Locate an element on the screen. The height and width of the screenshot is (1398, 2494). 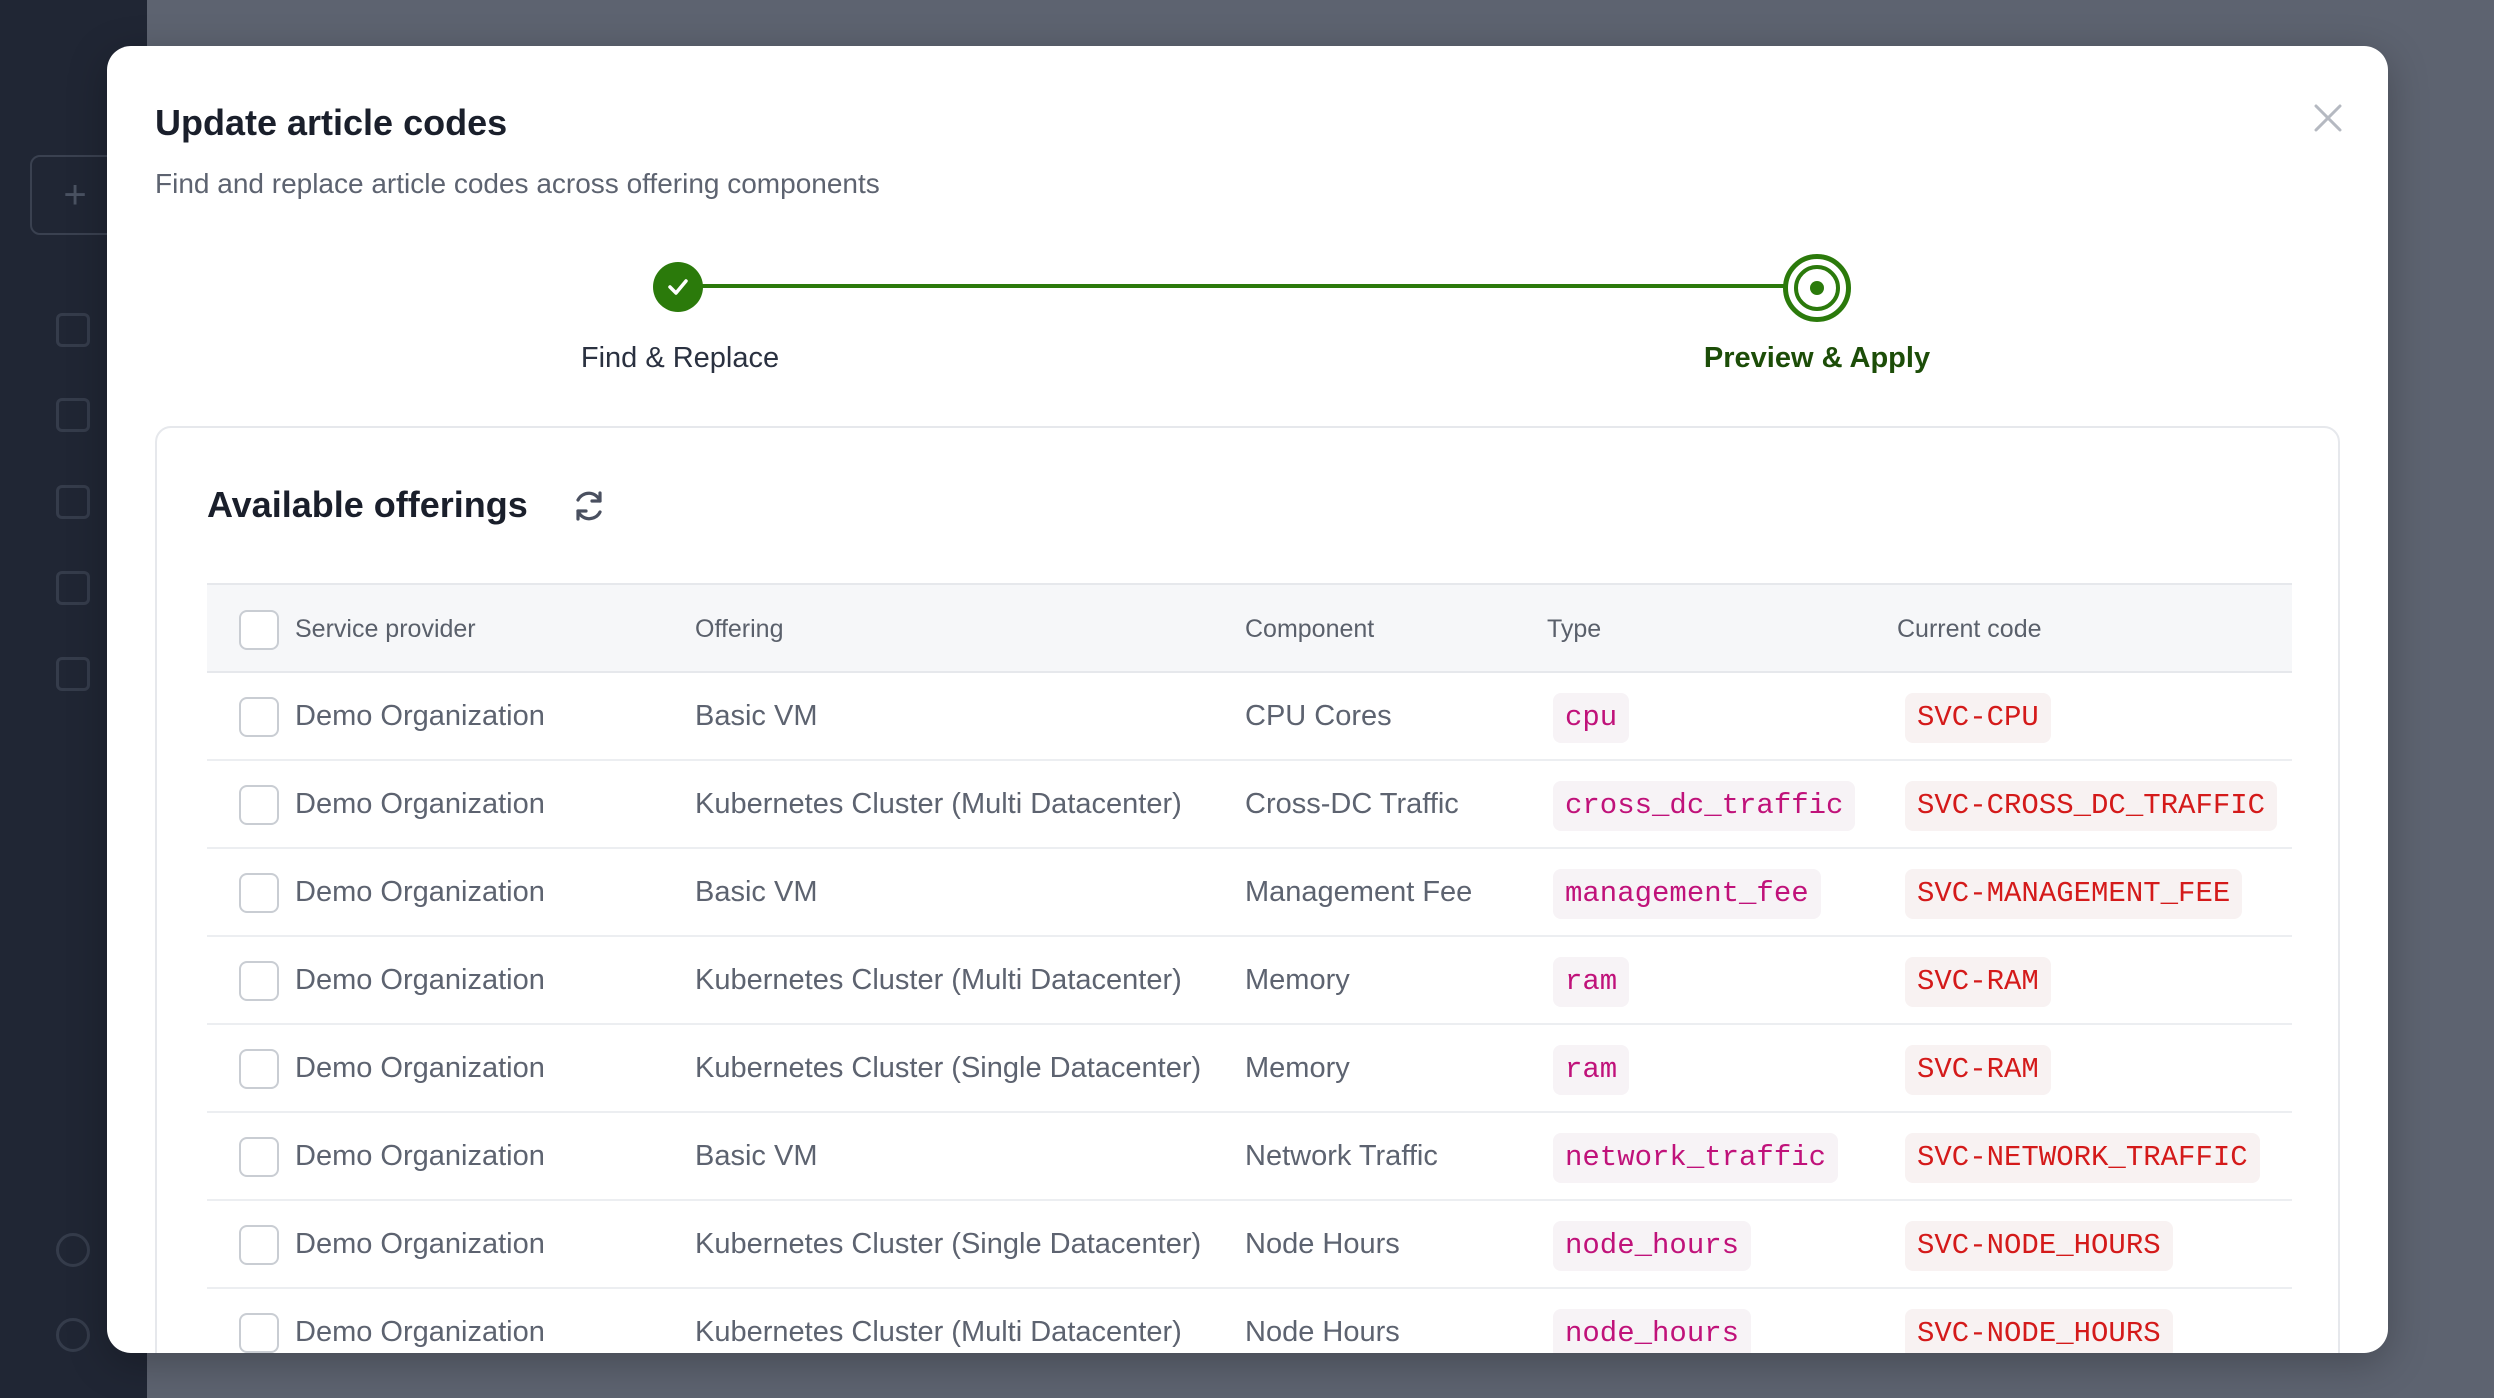
cell-current-code: SVC-CROSS_DC_TRAFFIC is located at coordinates (2091, 806).